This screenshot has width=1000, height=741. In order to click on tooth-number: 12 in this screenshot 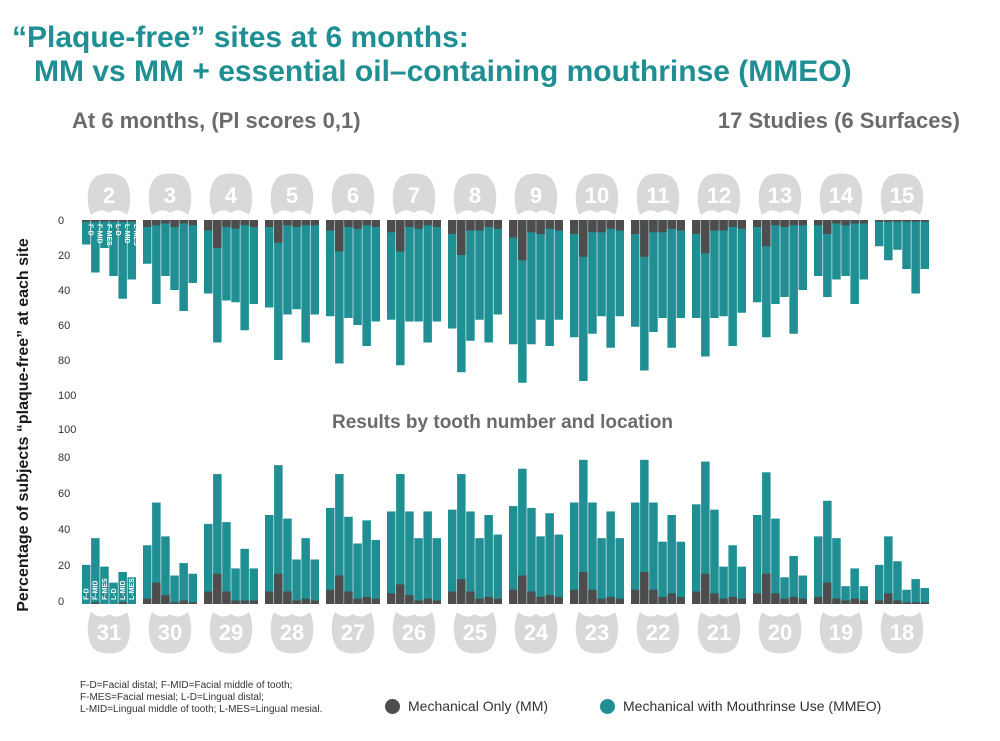, I will do `click(719, 195)`.